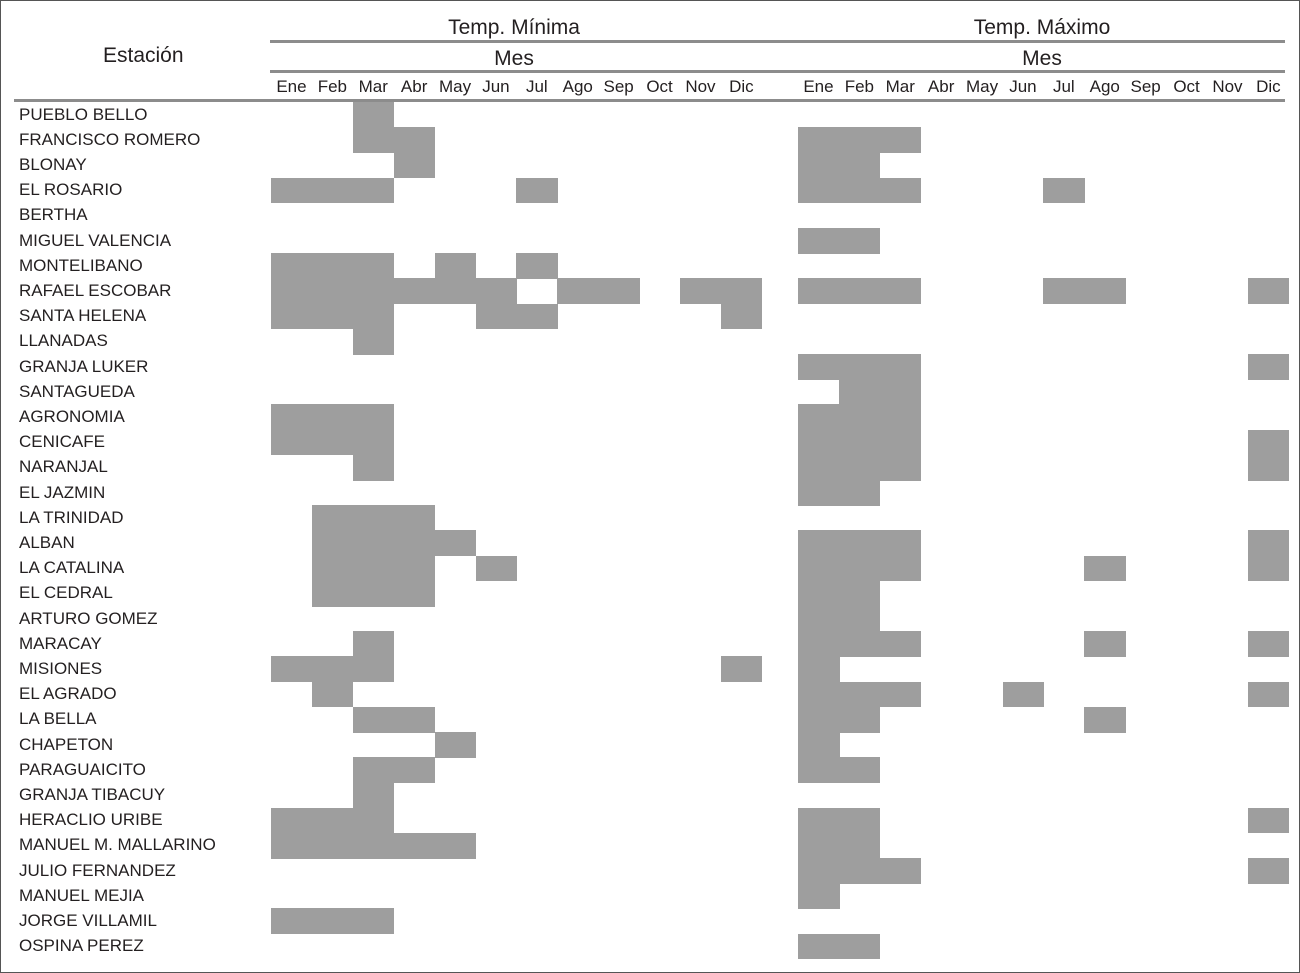 This screenshot has height=973, width=1300. I want to click on group-header-rule, so click(777, 41).